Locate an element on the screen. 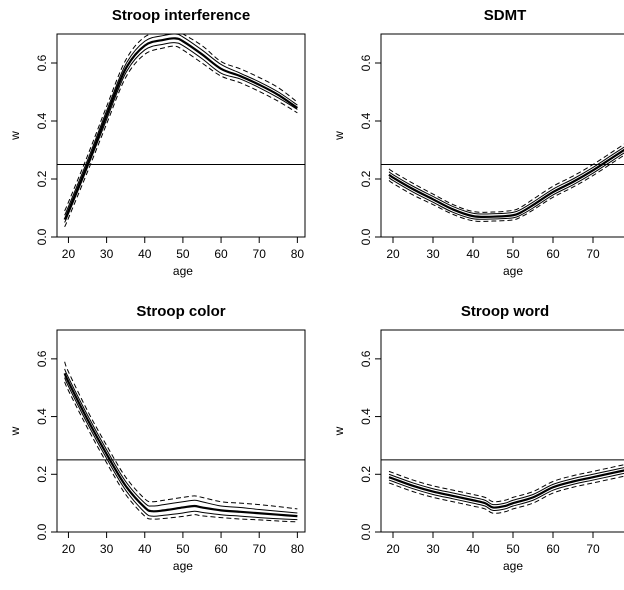 The height and width of the screenshot is (590, 624). chart-title: Stroop color is located at coordinates (180, 311).